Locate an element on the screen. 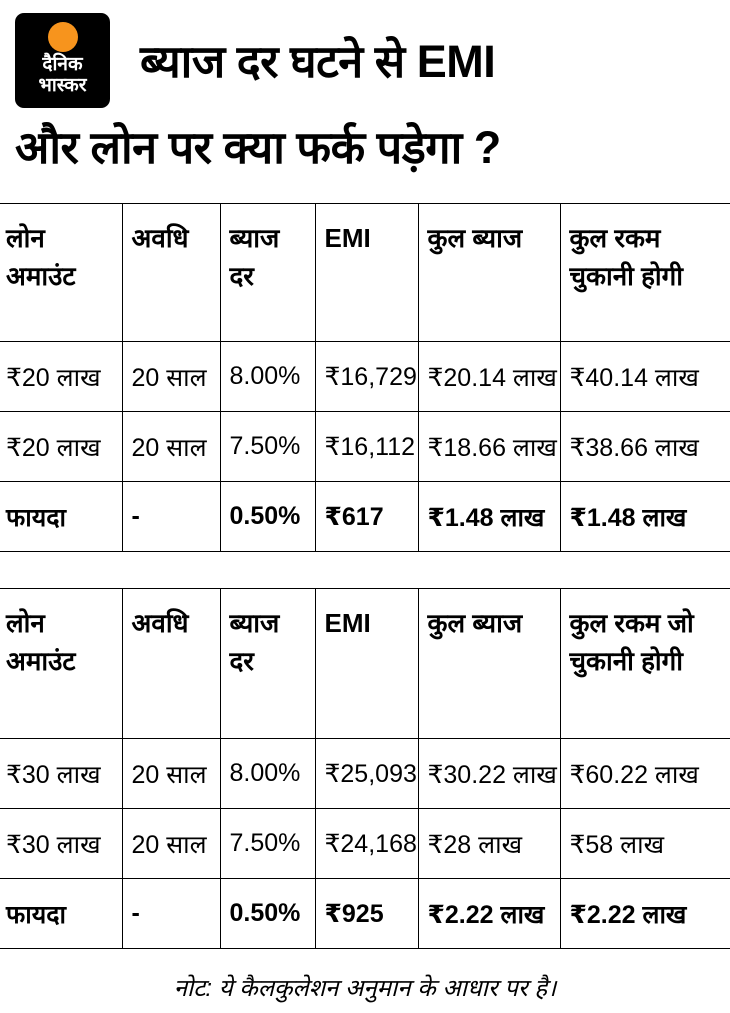 This screenshot has width=730, height=1013. table-row-benefit: फायदा - 0.50% ₹617 ₹1.48 लाख ₹1.48 लाख is located at coordinates (365, 516).